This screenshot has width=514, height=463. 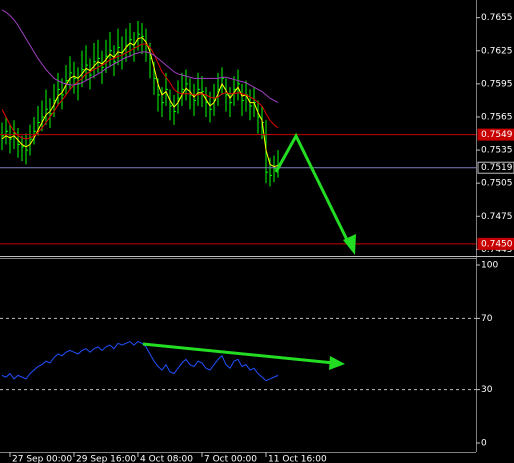 I want to click on price-label: 0.7519, so click(x=497, y=168).